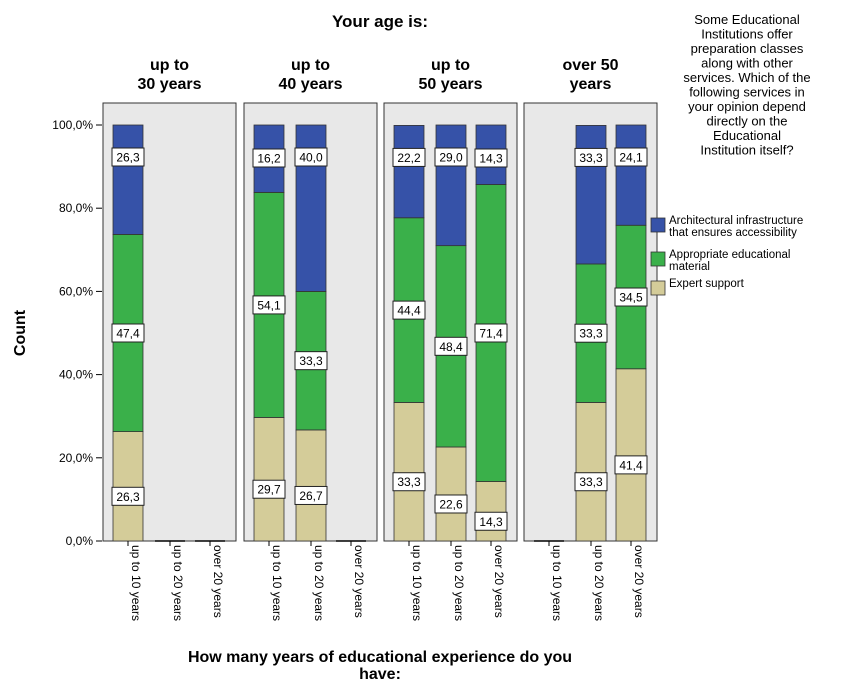  I want to click on legend-label-line: material, so click(689, 267).